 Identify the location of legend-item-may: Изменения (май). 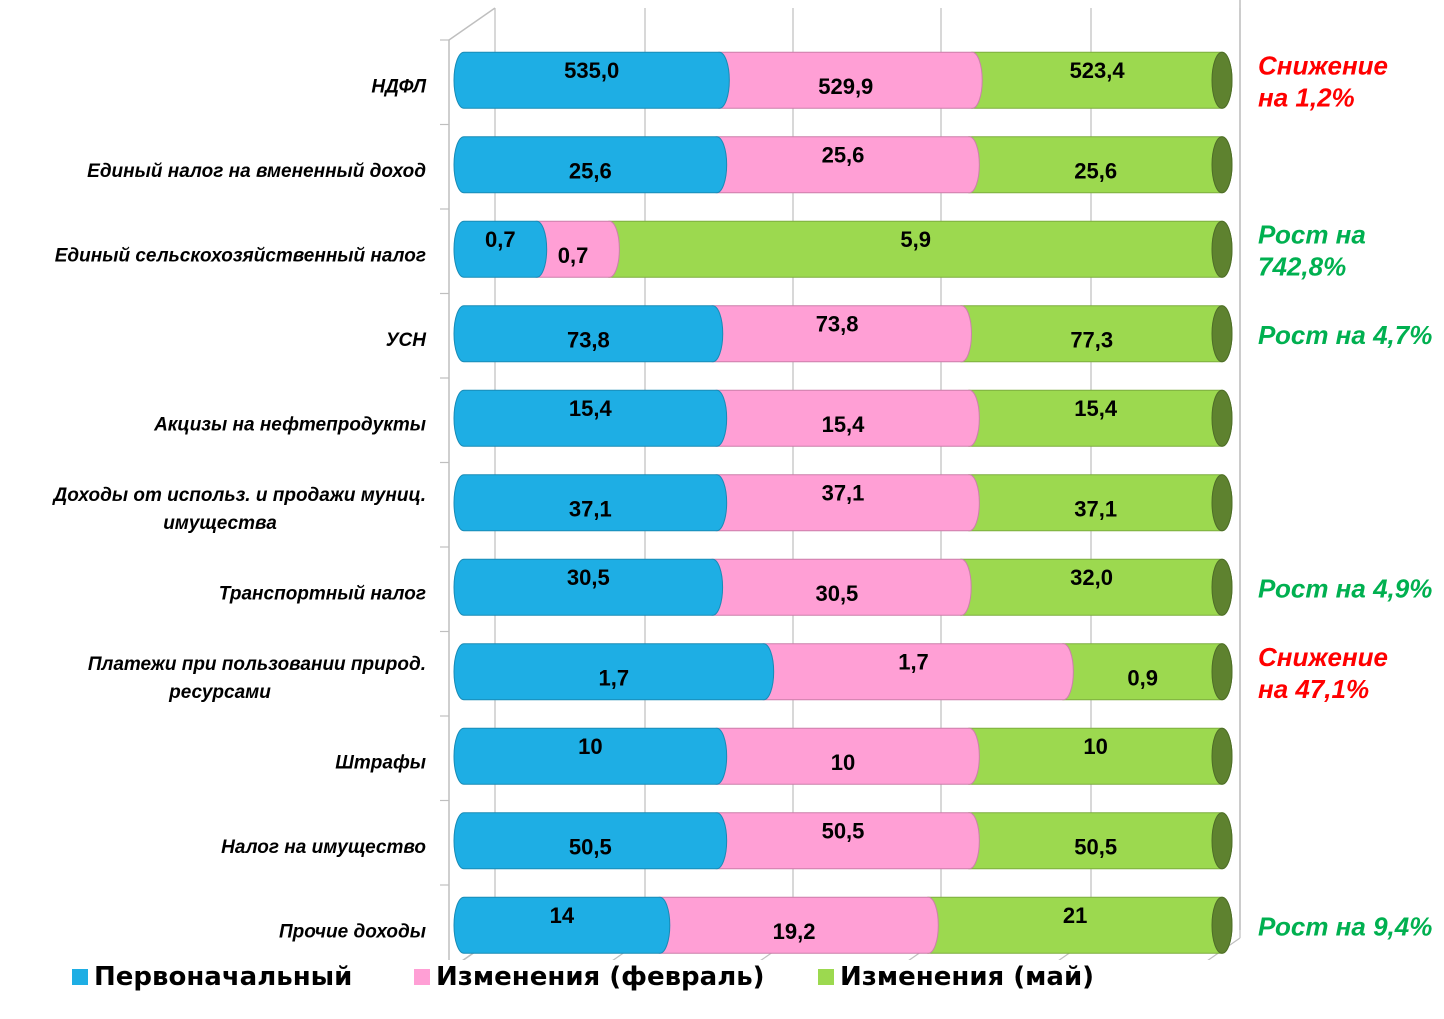
(956, 977).